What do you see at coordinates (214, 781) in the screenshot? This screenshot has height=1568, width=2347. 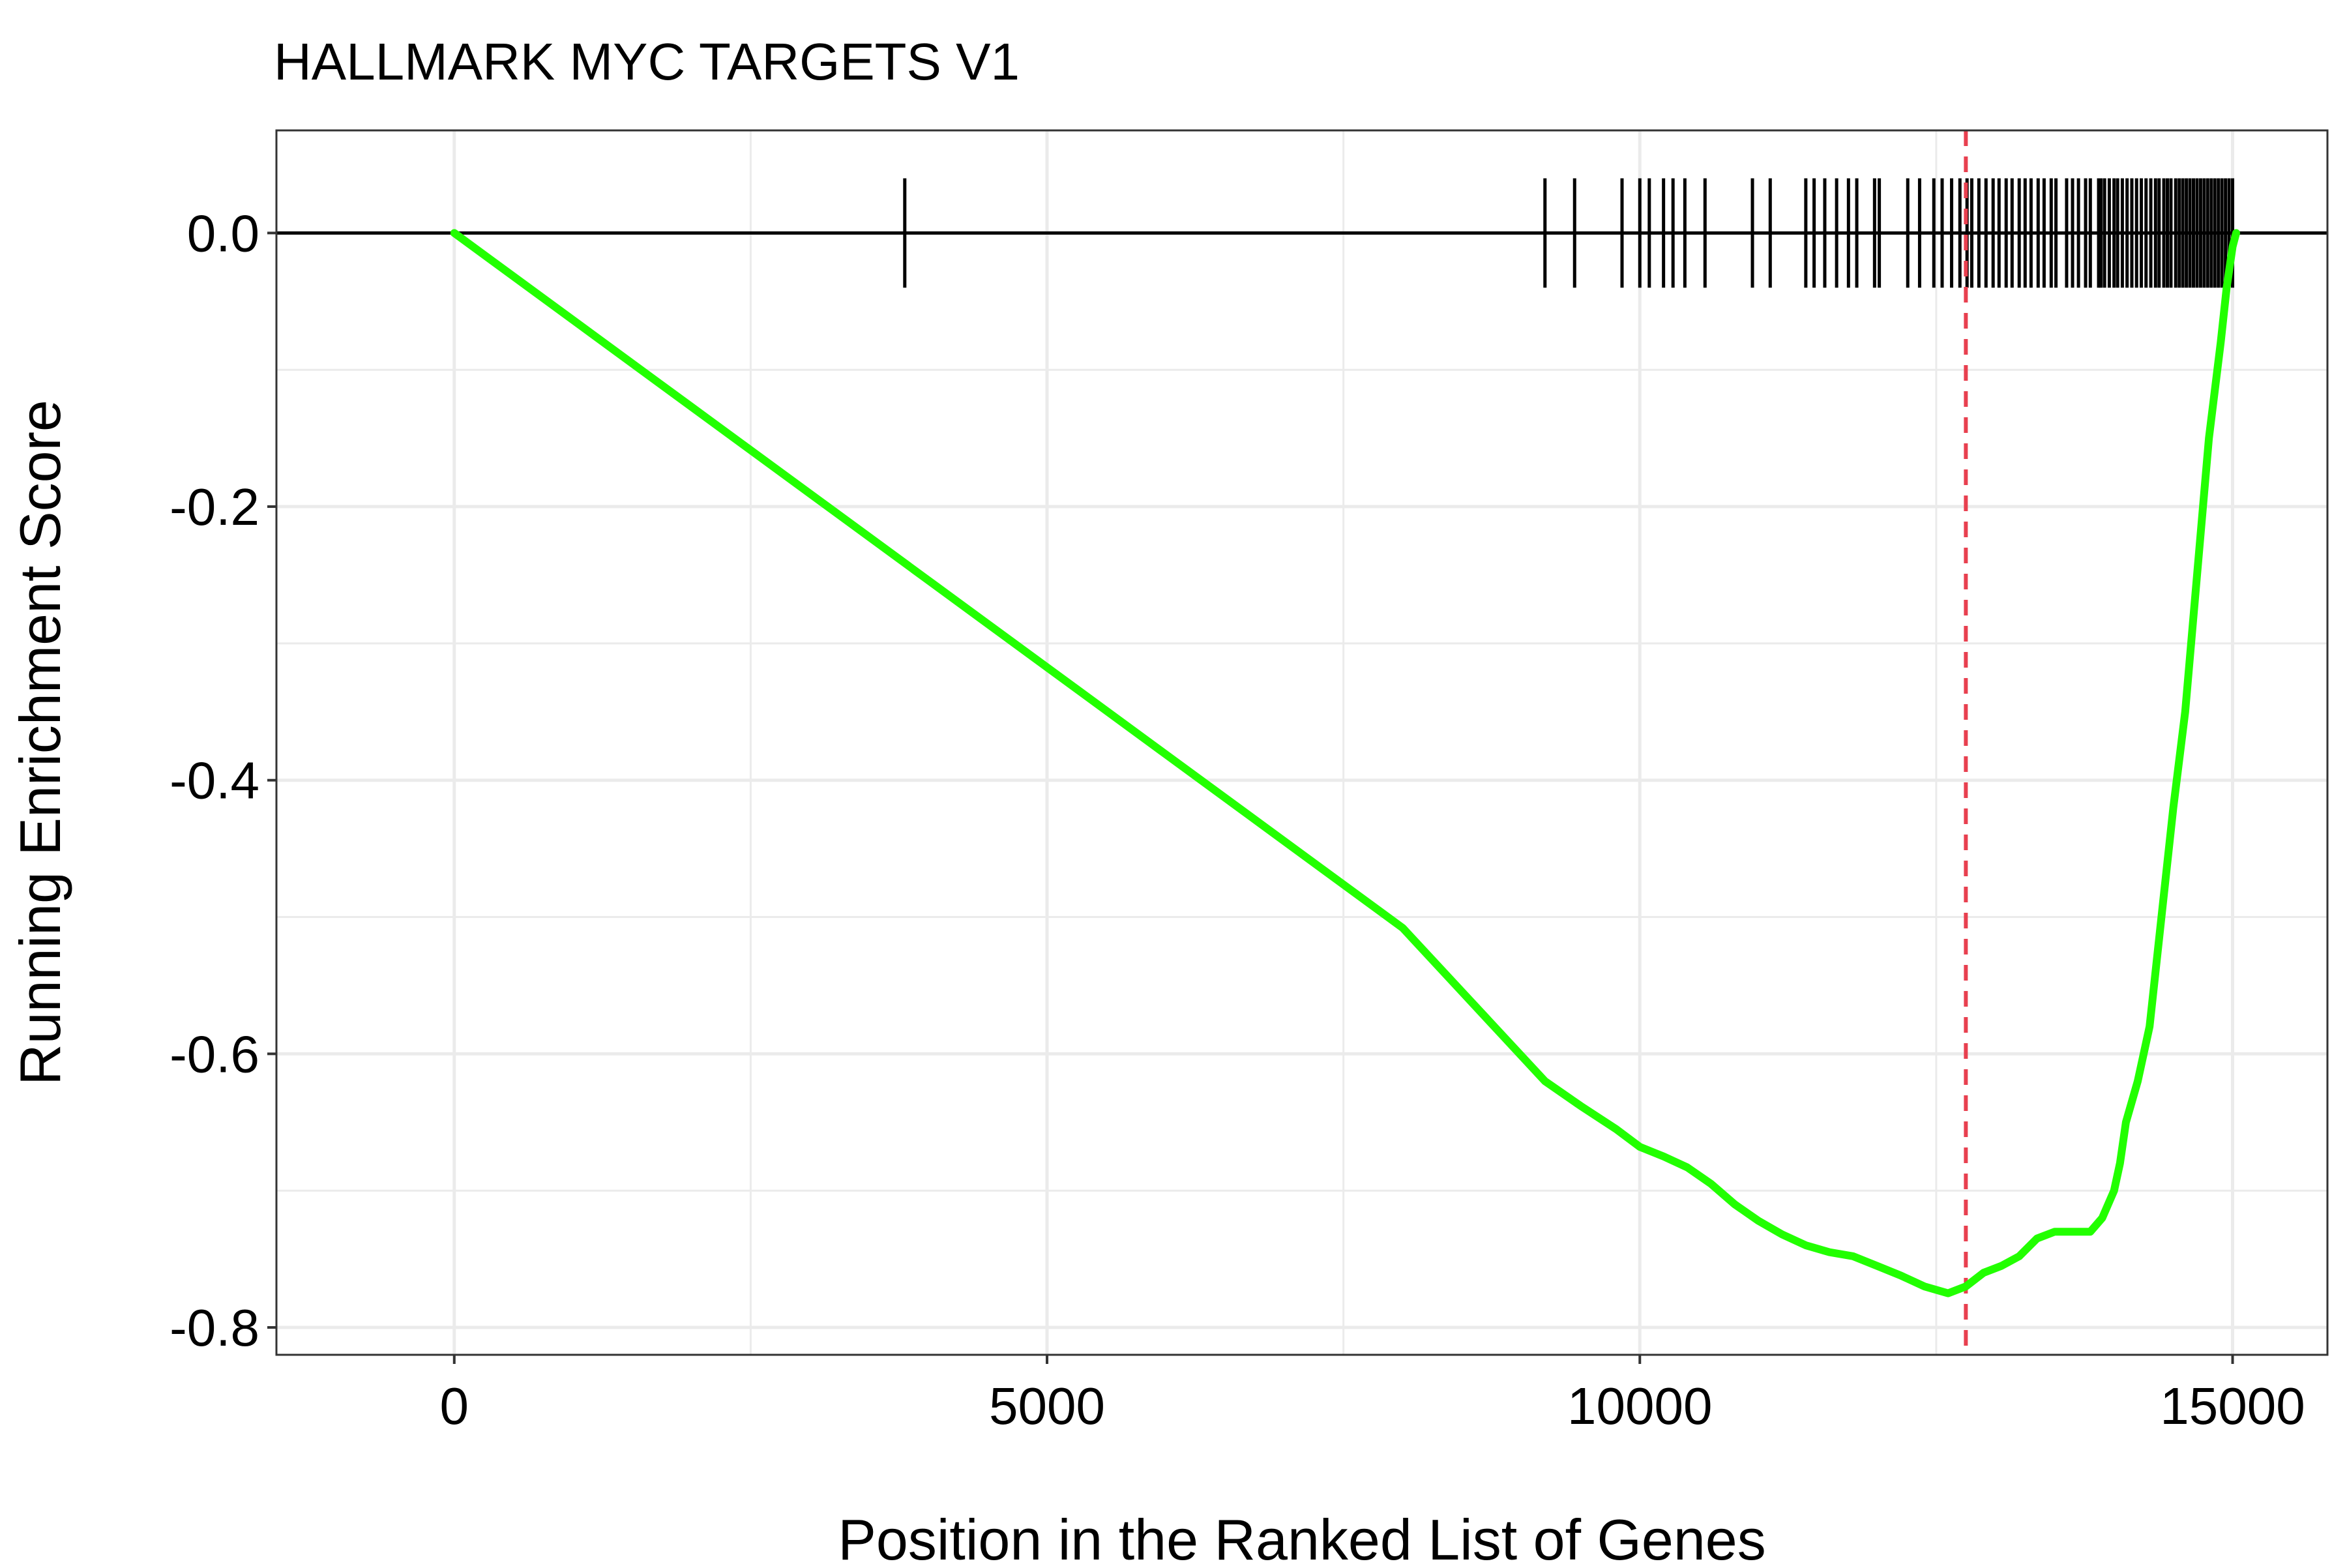 I see `y-tick-label: -0.4` at bounding box center [214, 781].